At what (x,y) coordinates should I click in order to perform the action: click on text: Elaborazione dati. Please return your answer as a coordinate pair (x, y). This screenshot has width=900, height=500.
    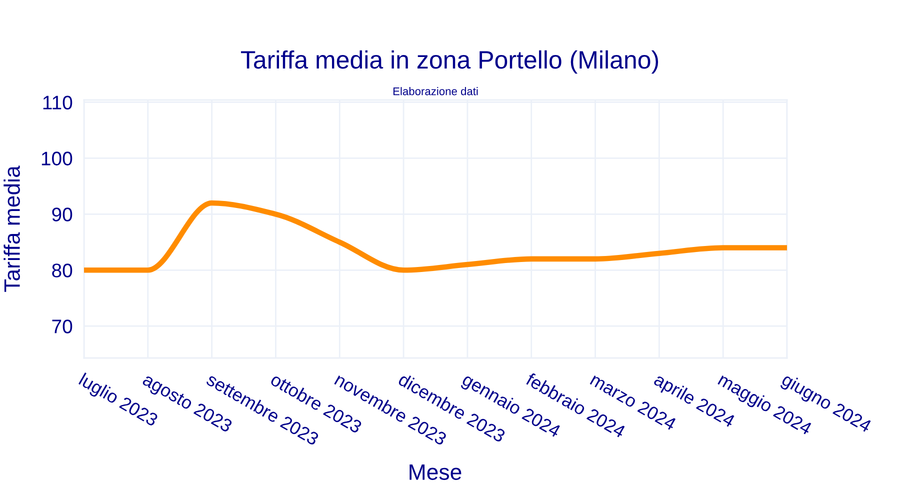
    Looking at the image, I should click on (435, 91).